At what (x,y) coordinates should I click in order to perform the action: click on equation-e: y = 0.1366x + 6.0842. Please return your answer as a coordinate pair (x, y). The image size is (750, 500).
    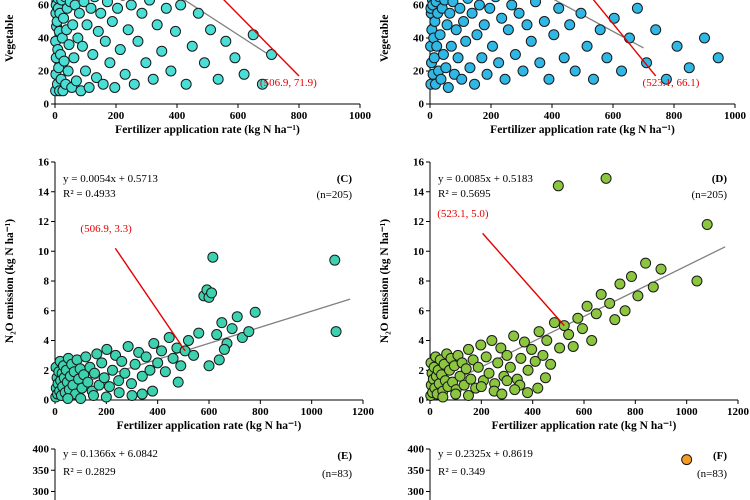
    Looking at the image, I should click on (110, 454).